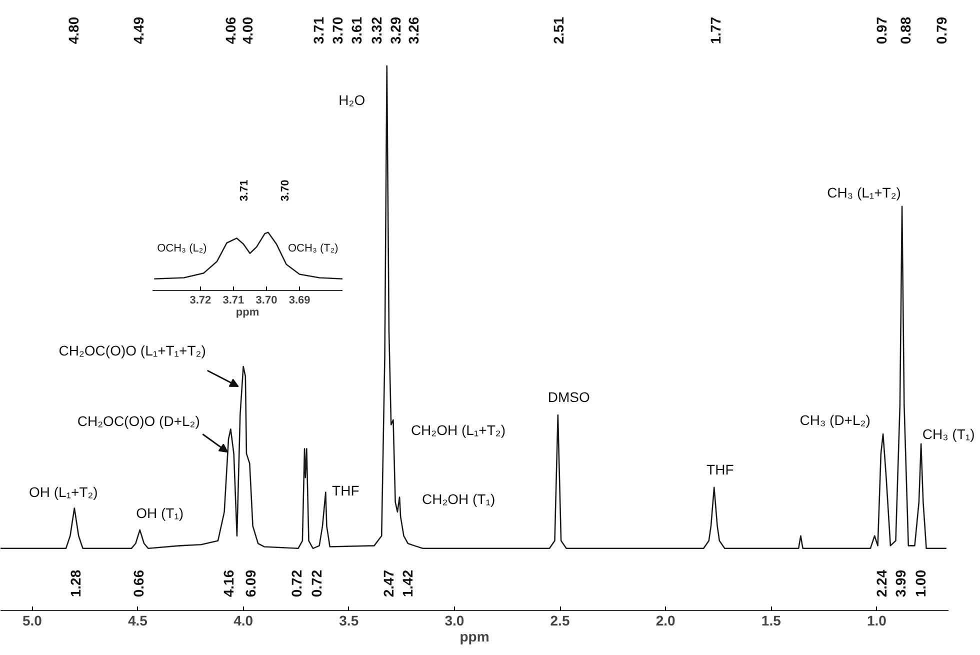 This screenshot has width=980, height=655. What do you see at coordinates (920, 584) in the screenshot?
I see `annotation: 1.00` at bounding box center [920, 584].